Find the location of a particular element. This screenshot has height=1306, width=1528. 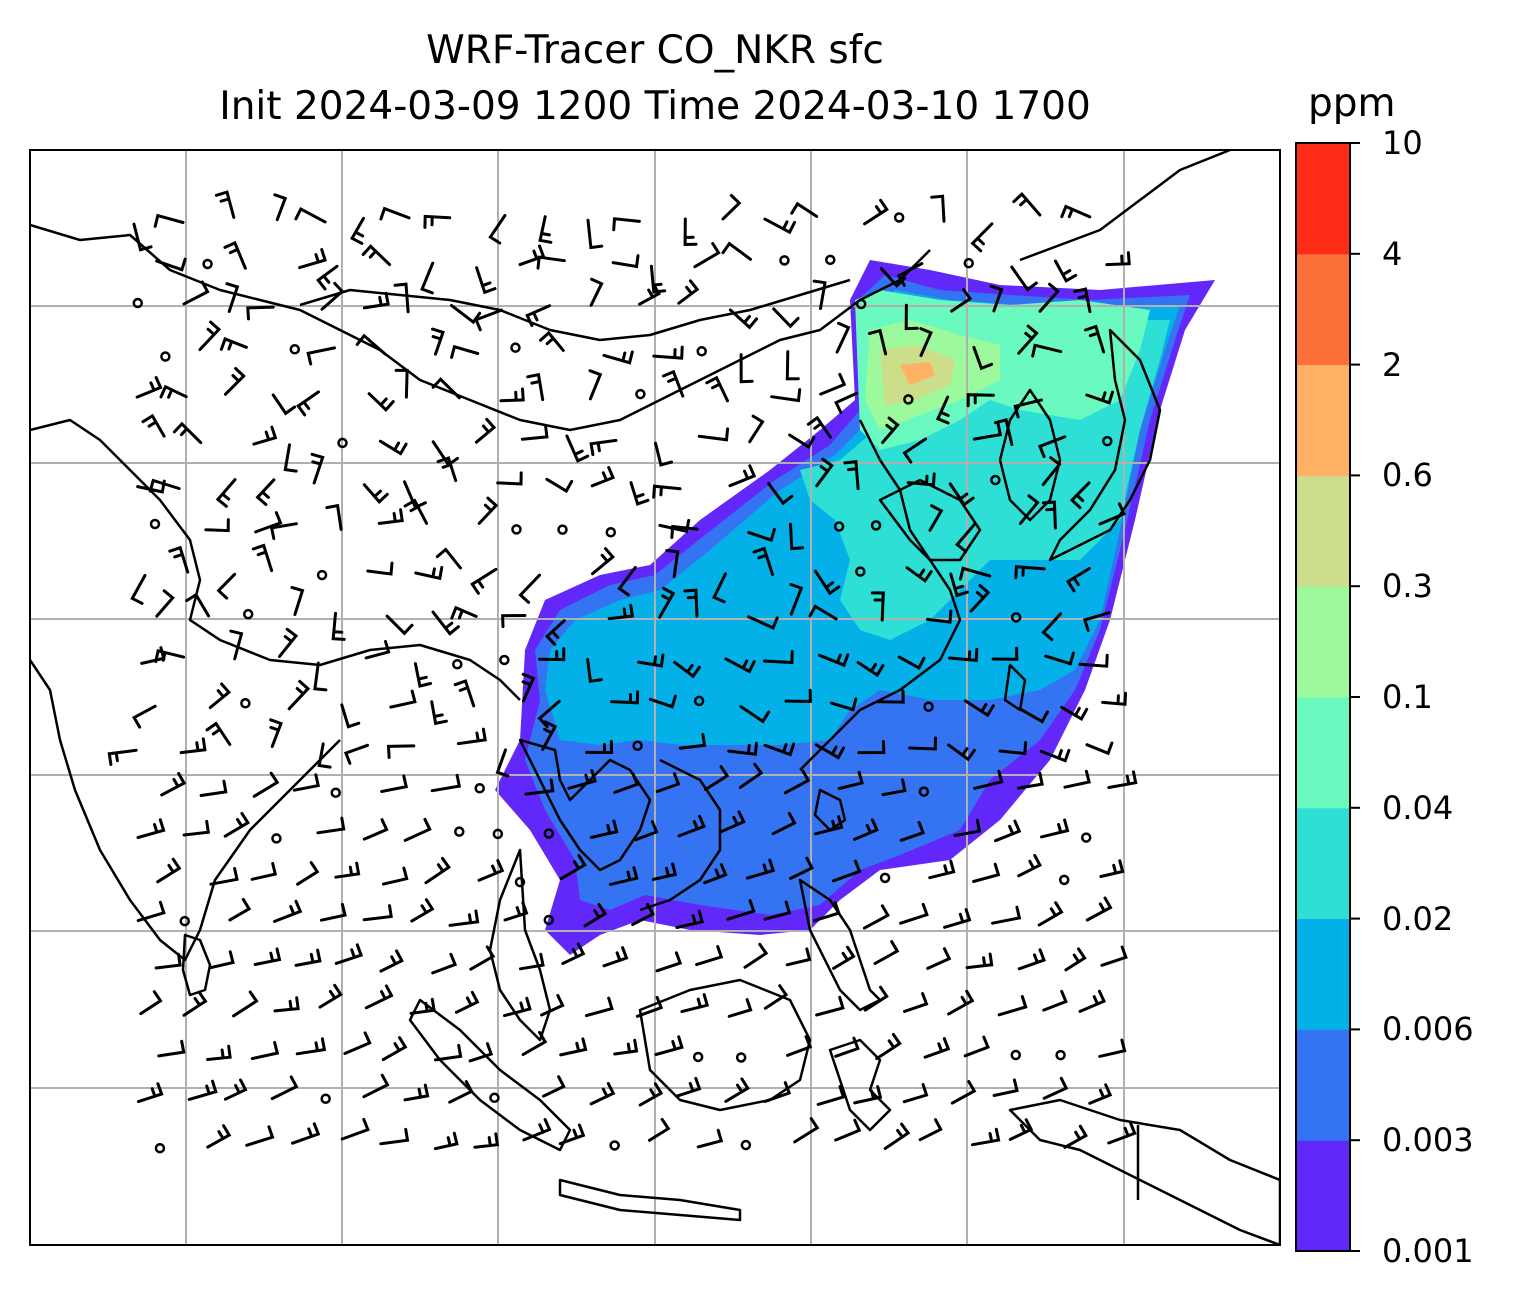

colorbar-tick-label: 2 is located at coordinates (1392, 364).